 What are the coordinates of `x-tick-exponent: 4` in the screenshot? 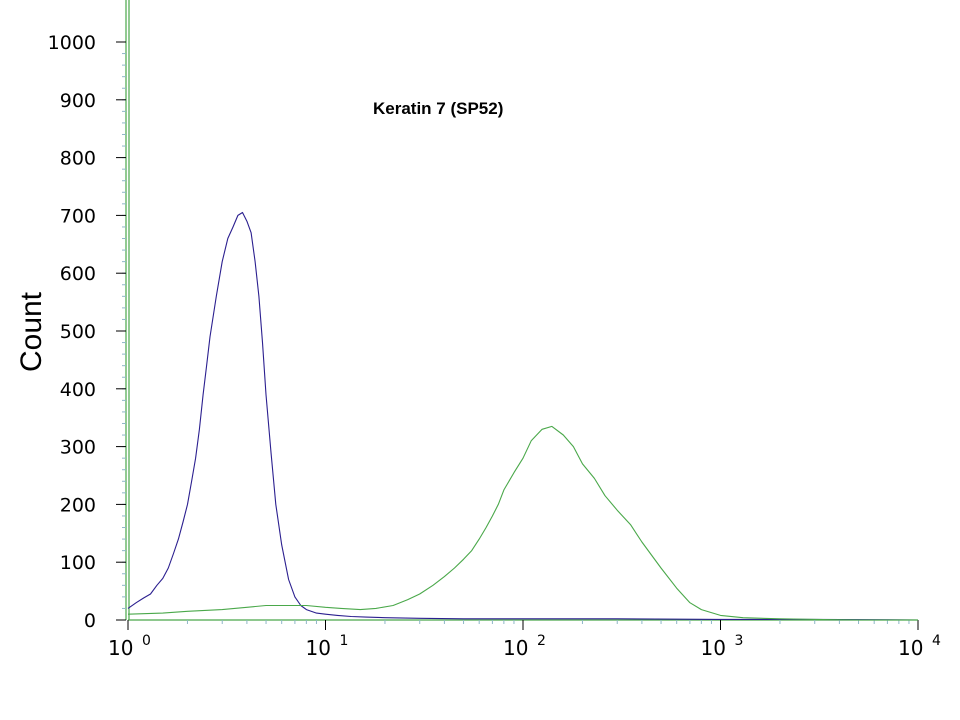 It's located at (936, 641).